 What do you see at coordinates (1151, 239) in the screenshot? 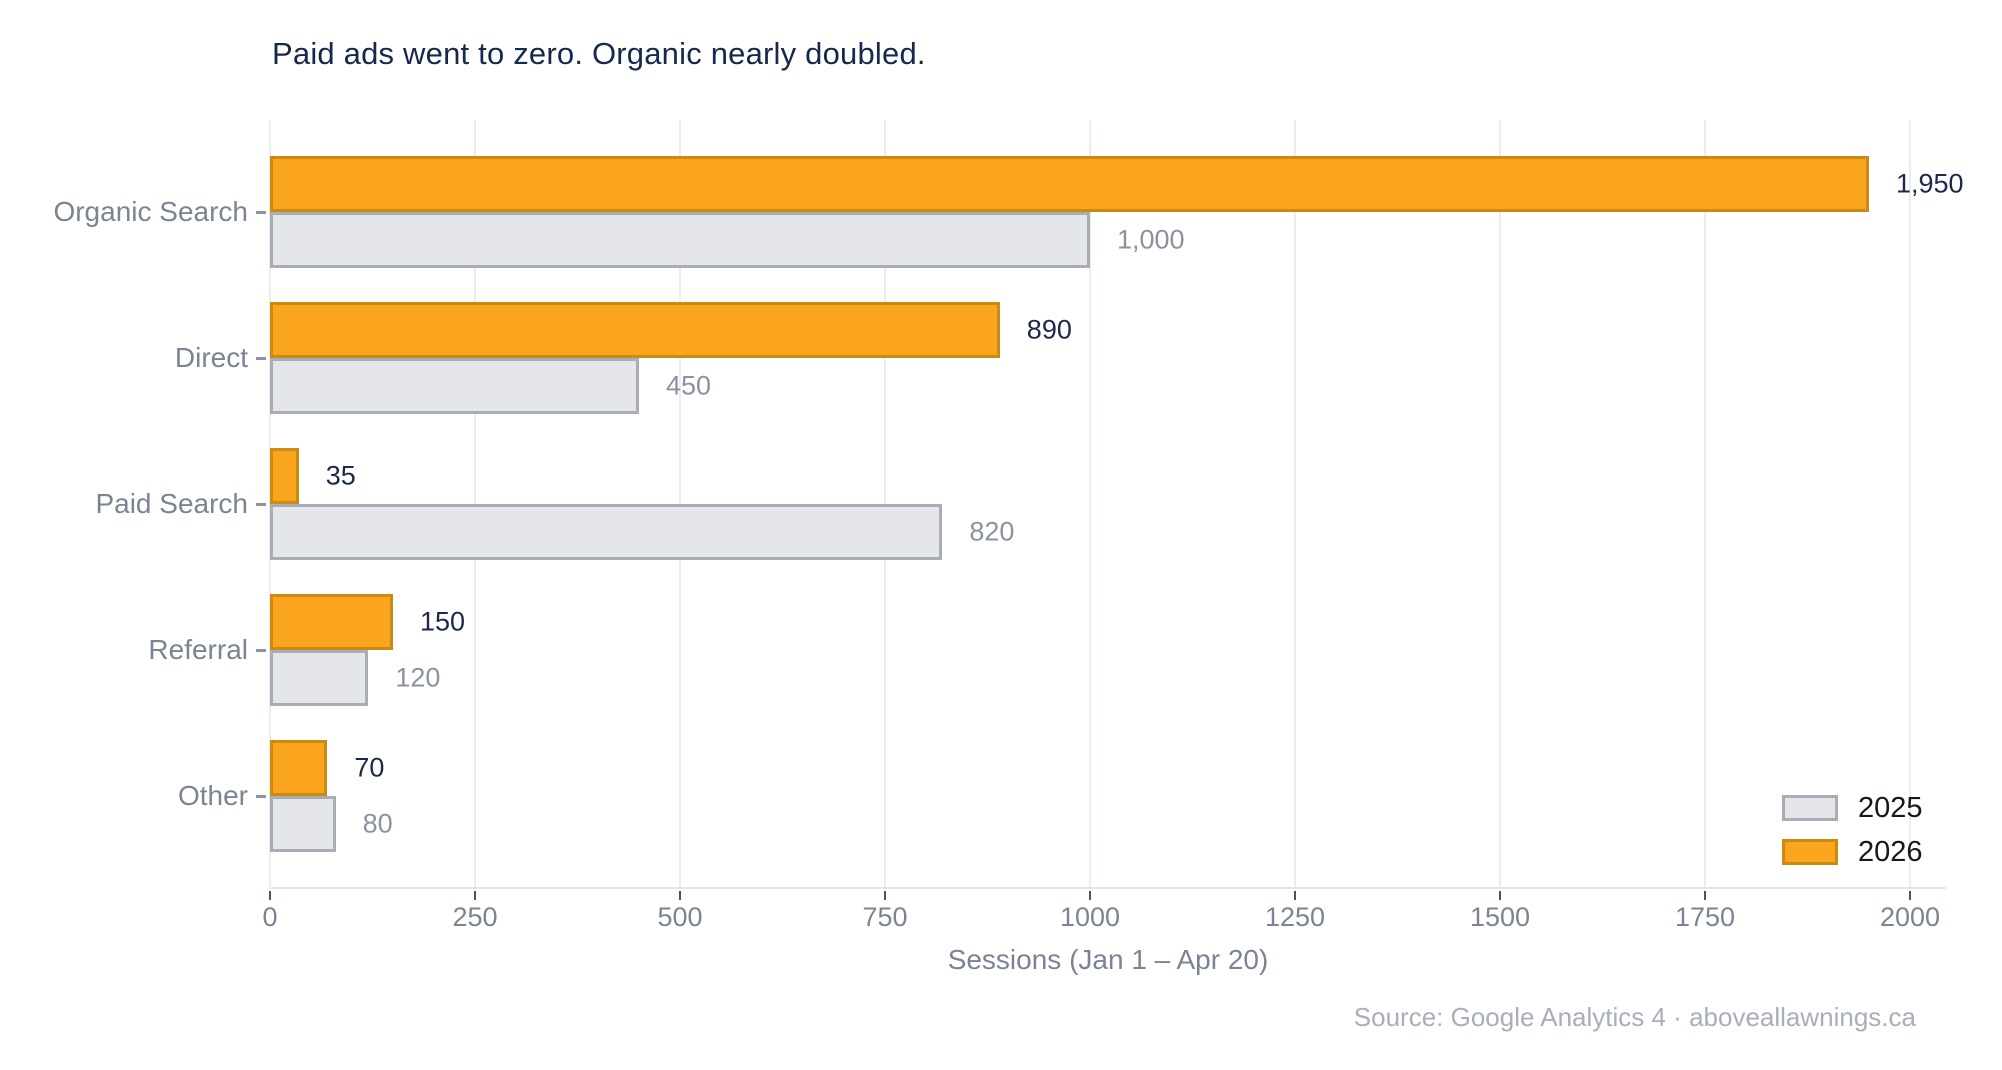
I see `value-label-2025-organic-search: 1,000` at bounding box center [1151, 239].